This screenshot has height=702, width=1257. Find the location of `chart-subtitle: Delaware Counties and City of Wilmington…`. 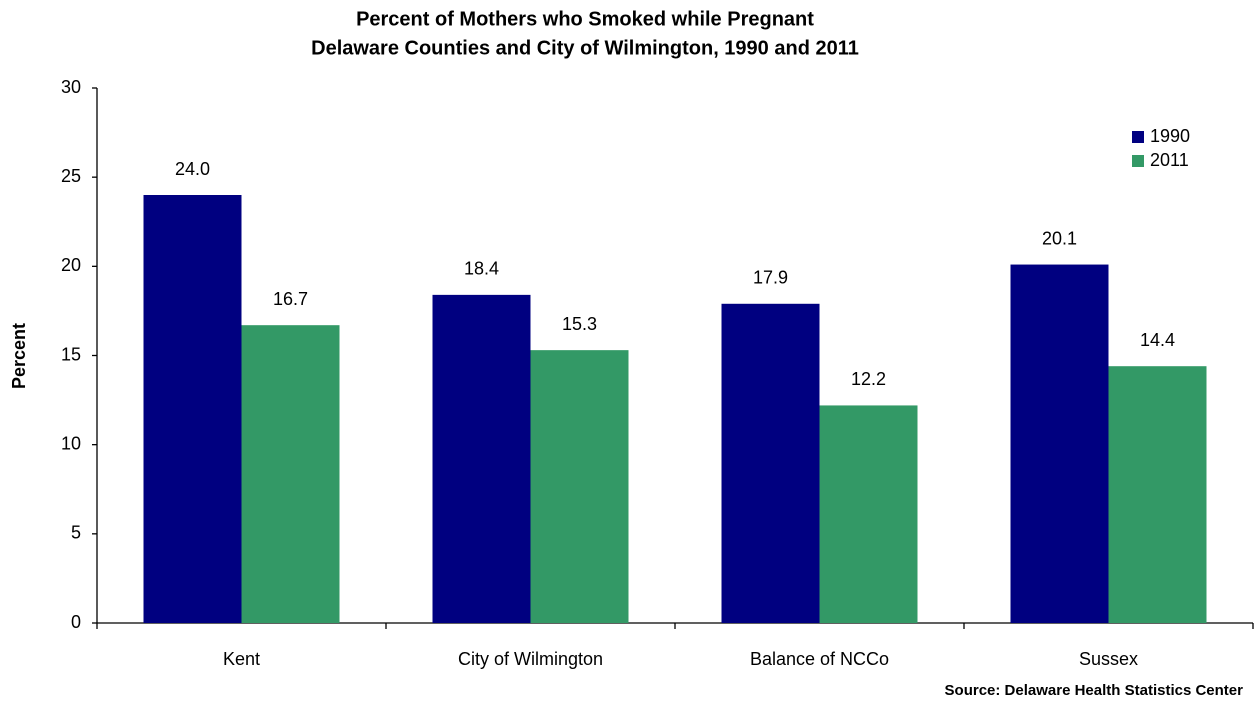

chart-subtitle: Delaware Counties and City of Wilmington… is located at coordinates (585, 48).